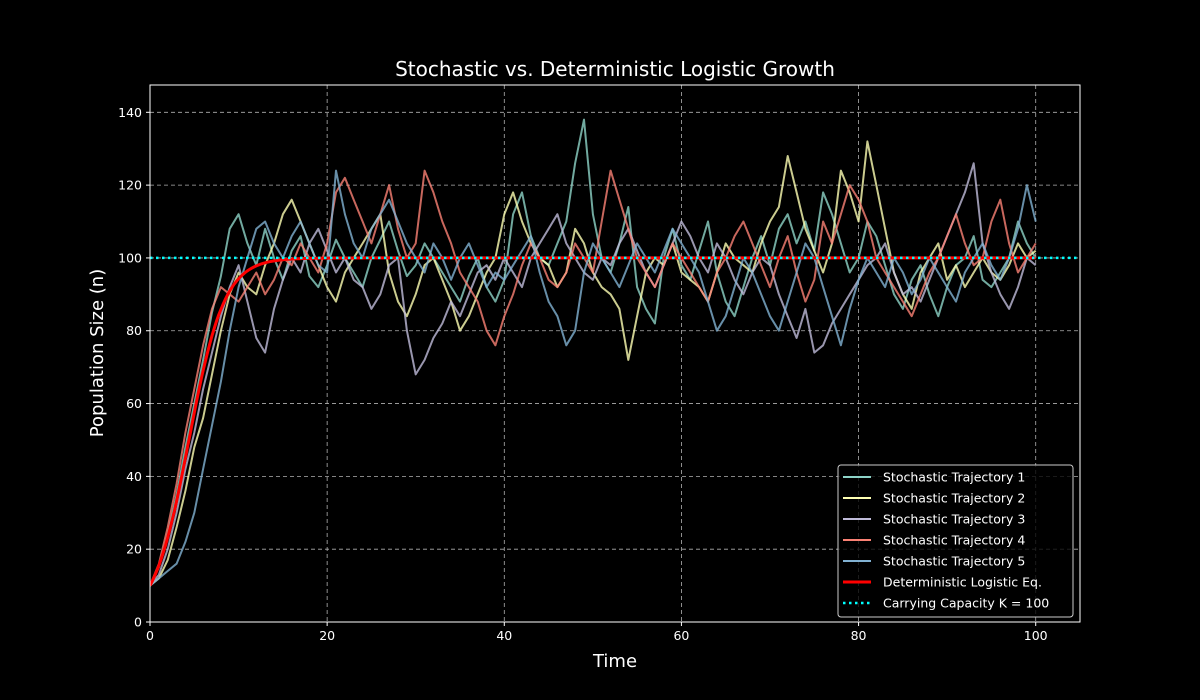 This screenshot has width=1200, height=700. Describe the element at coordinates (1036, 635) in the screenshot. I see `x-tick-label: 100` at that location.